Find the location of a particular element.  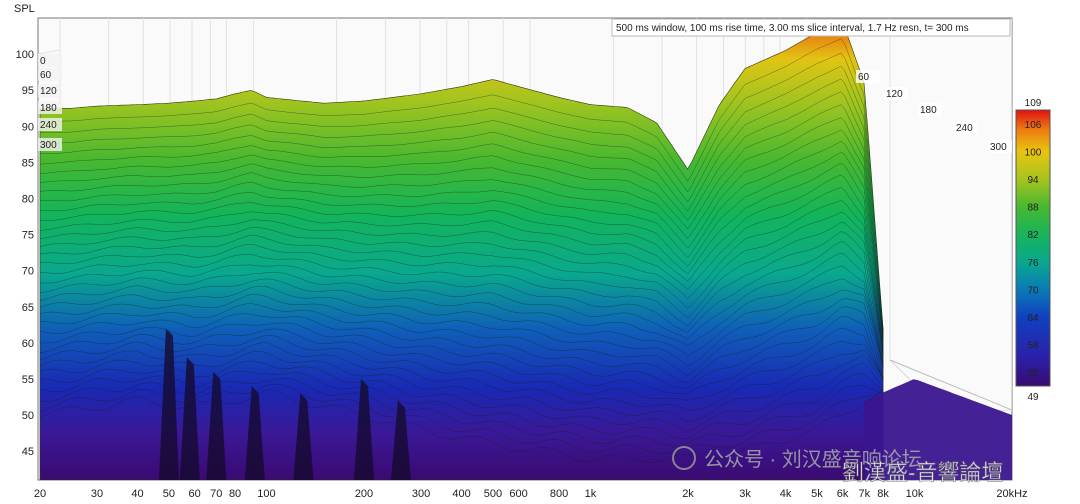

x-tick-label: 6k is located at coordinates (843, 494).